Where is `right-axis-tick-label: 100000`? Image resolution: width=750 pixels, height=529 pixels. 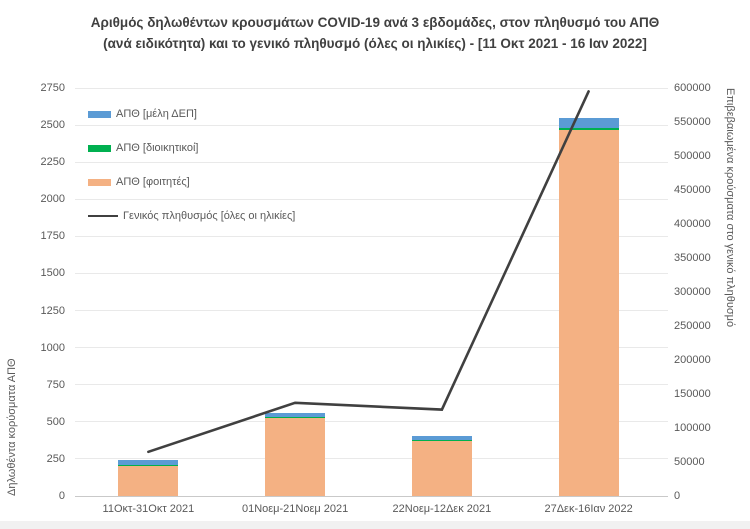 right-axis-tick-label: 100000 is located at coordinates (692, 428).